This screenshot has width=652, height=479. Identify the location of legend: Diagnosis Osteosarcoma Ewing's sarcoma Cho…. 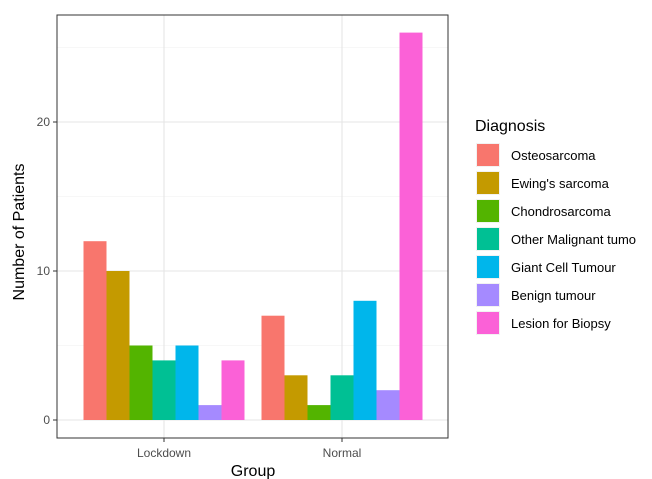
(555, 226).